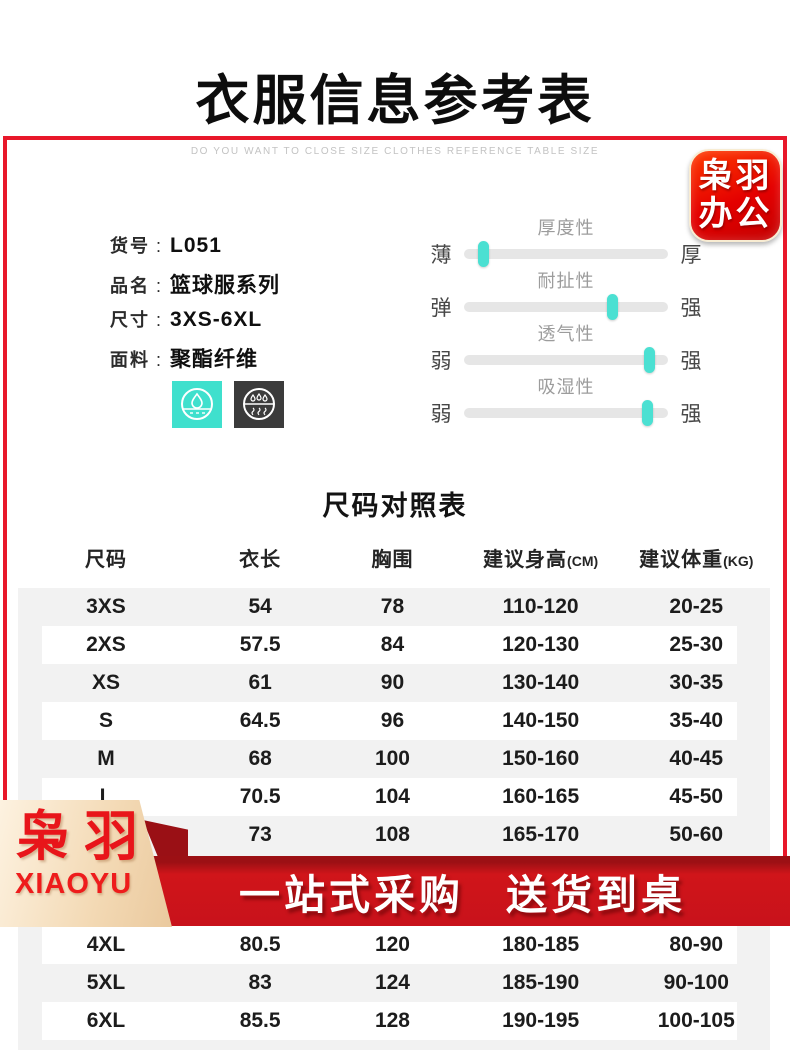 This screenshot has height=1061, width=790. Describe the element at coordinates (260, 834) in the screenshot. I see `cell-length: 73` at that location.